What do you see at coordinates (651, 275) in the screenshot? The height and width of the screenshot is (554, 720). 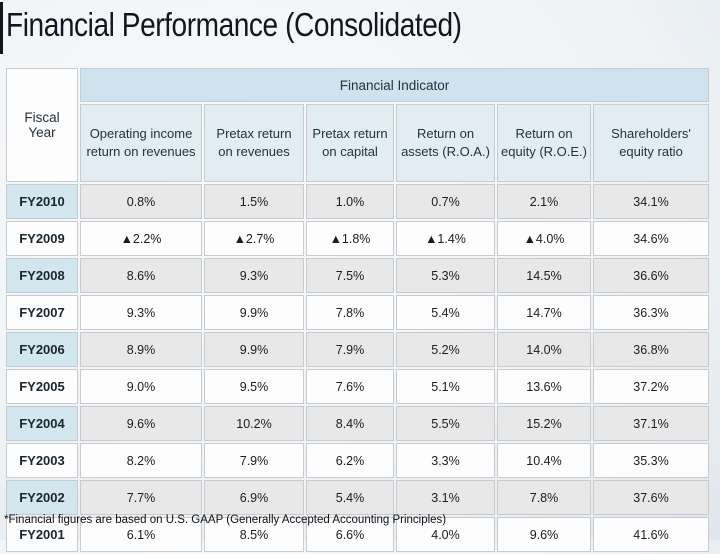 I see `value-cell: 36.6%` at bounding box center [651, 275].